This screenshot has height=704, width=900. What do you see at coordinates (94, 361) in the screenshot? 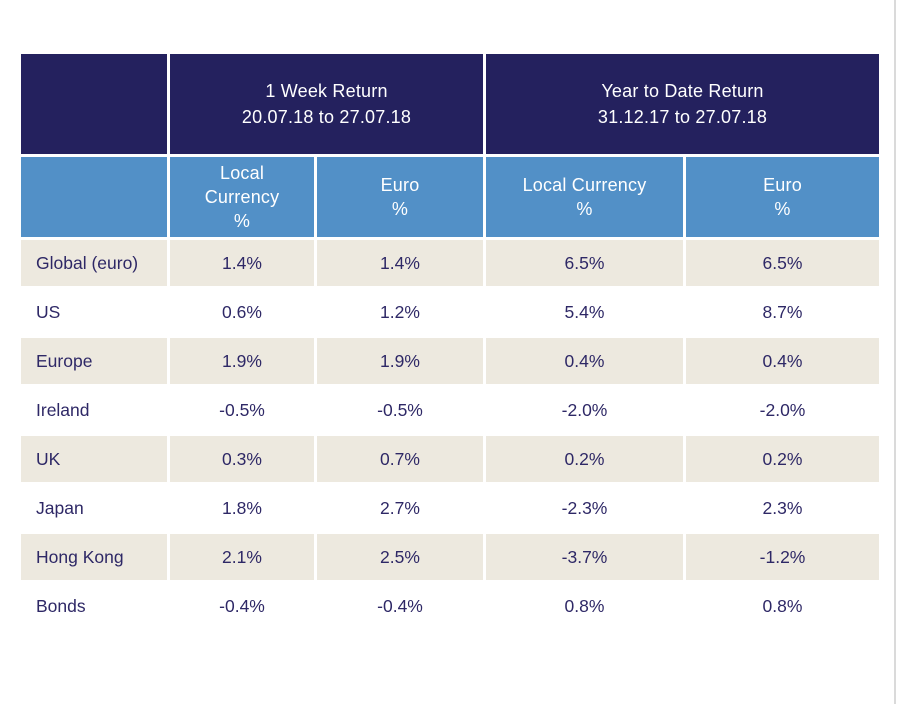
I see `row-europe-label: Europe` at bounding box center [94, 361].